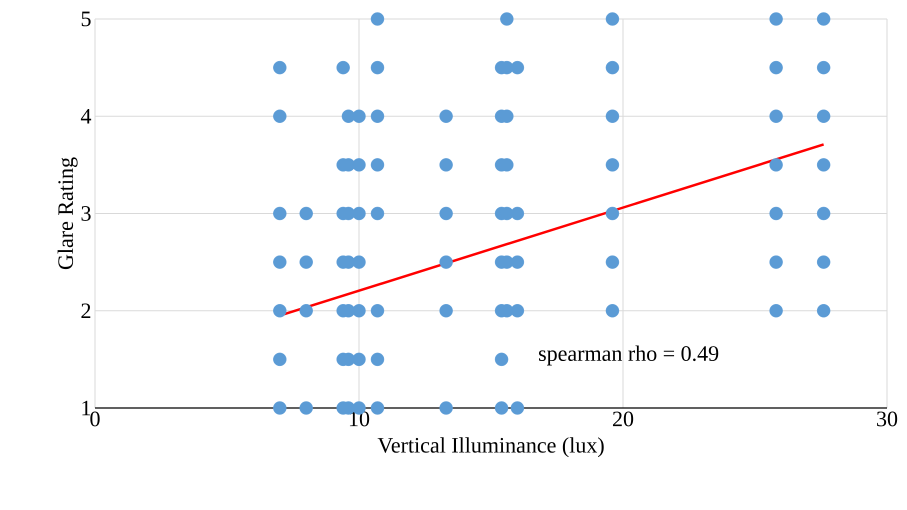 The height and width of the screenshot is (510, 907). I want to click on y-tick-label: 2, so click(85, 310).